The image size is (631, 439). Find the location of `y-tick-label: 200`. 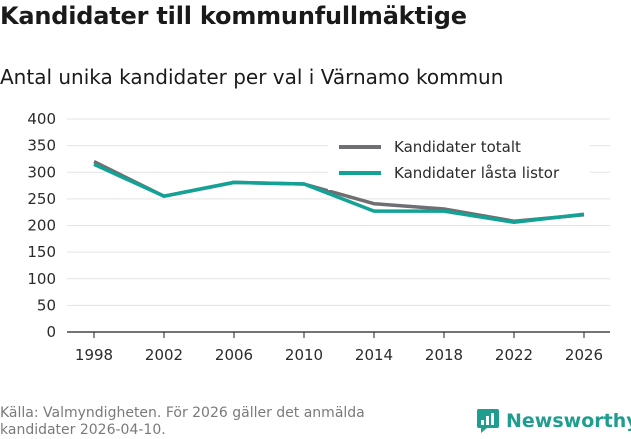

y-tick-label: 200 is located at coordinates (41, 226).